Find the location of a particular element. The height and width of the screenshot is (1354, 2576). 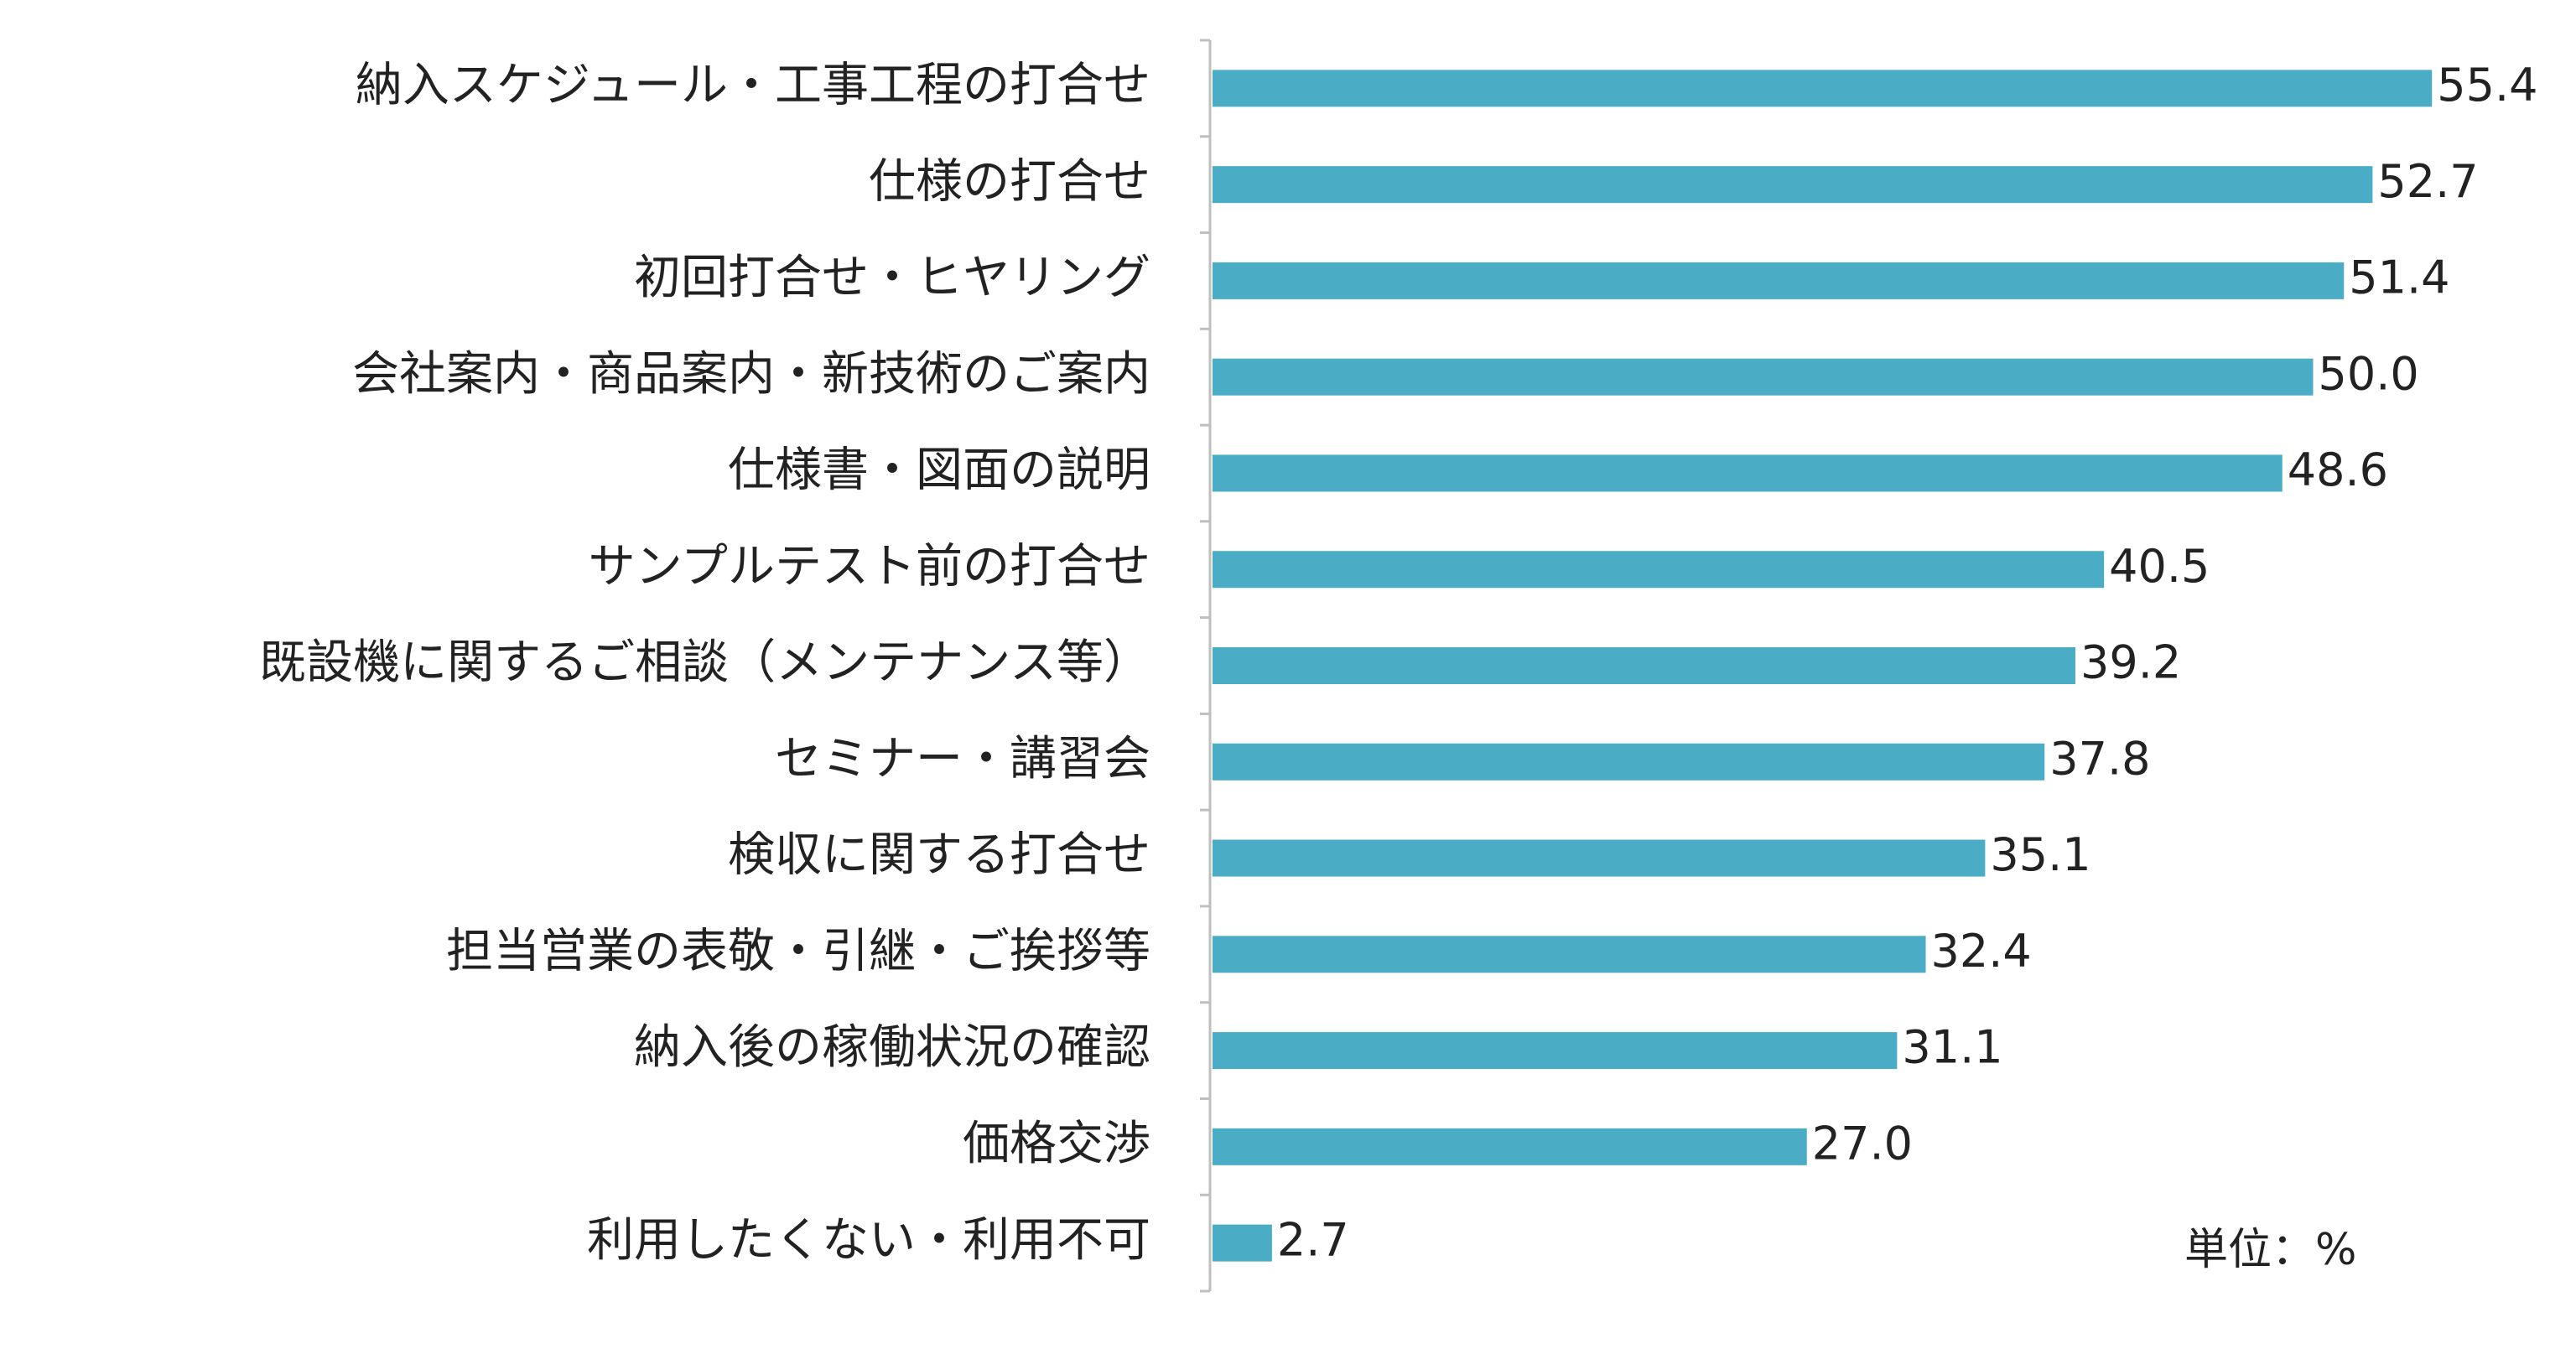

value-label: 37.8 is located at coordinates (2099, 758).